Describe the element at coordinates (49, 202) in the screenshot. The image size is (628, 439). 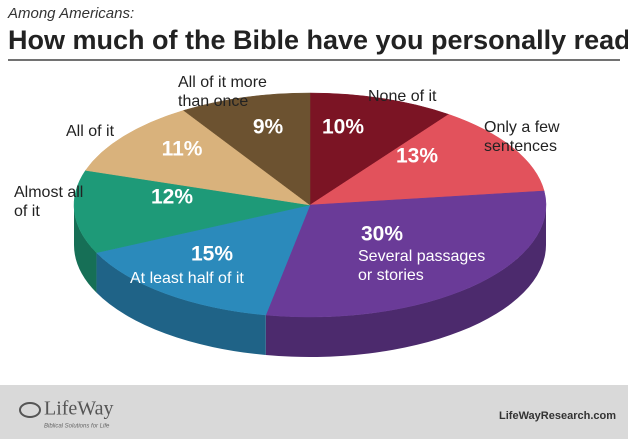
I see `category-label: Almost all of it` at that location.